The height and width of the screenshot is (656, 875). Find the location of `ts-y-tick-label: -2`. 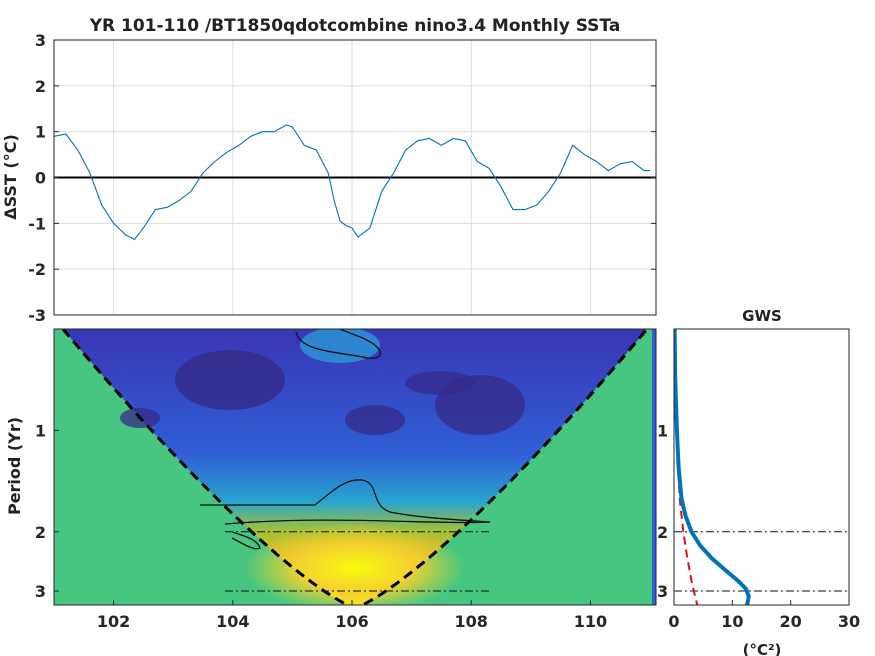

ts-y-tick-label: -2 is located at coordinates (37, 269).